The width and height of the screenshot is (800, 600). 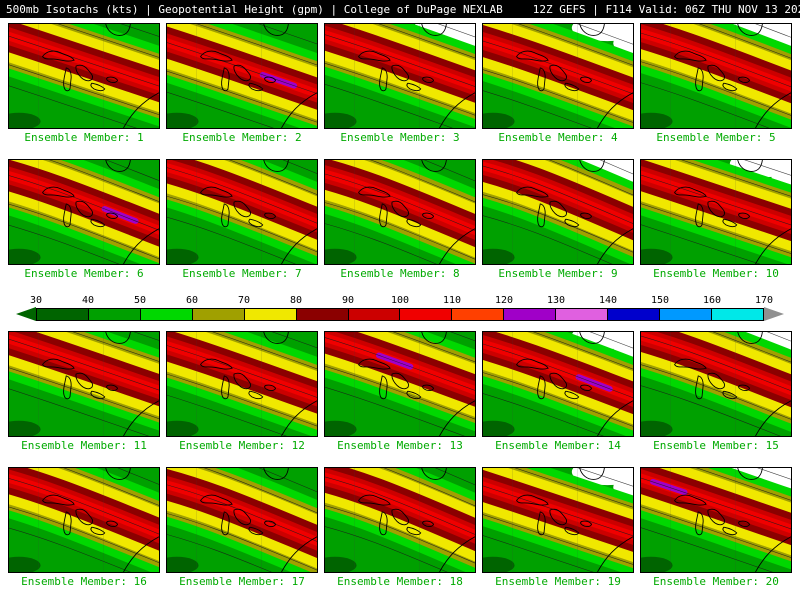 I want to click on colorbar-left-arrow, so click(x=26, y=314).